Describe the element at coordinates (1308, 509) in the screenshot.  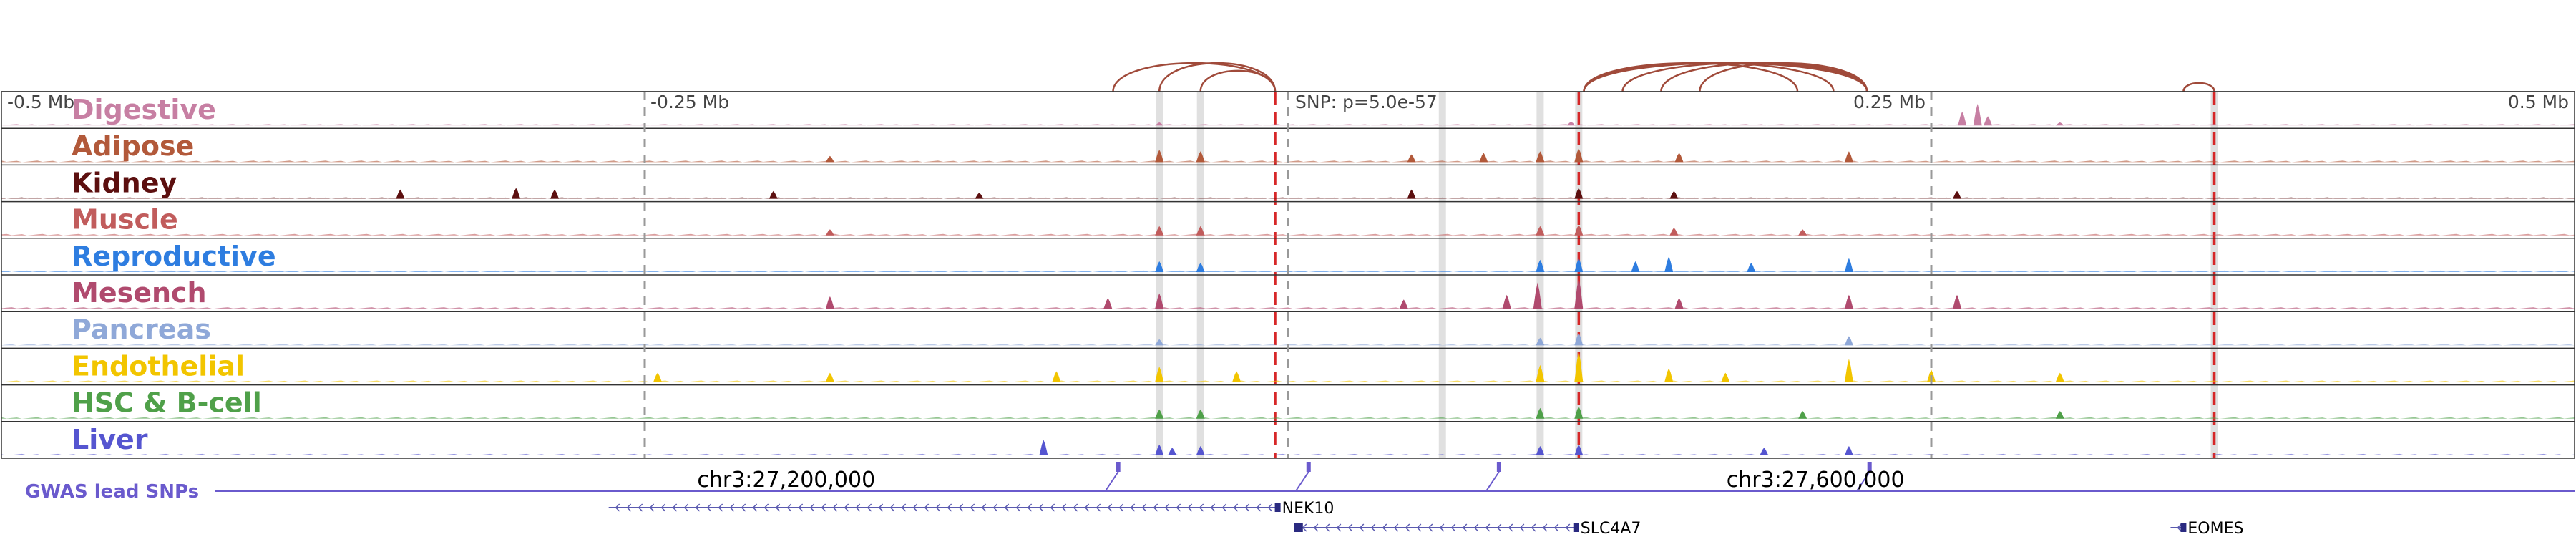
I see `gene-label-0: NEK10` at that location.